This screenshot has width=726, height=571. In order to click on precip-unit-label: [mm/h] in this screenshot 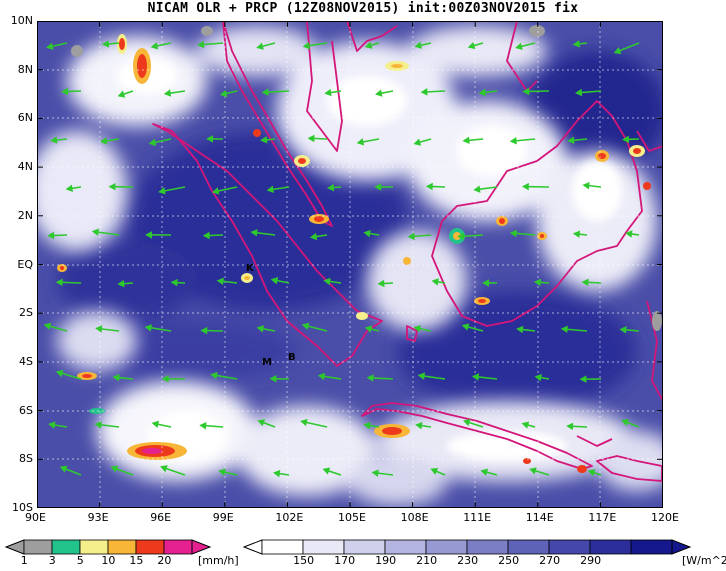, I will do `click(218, 560)`.